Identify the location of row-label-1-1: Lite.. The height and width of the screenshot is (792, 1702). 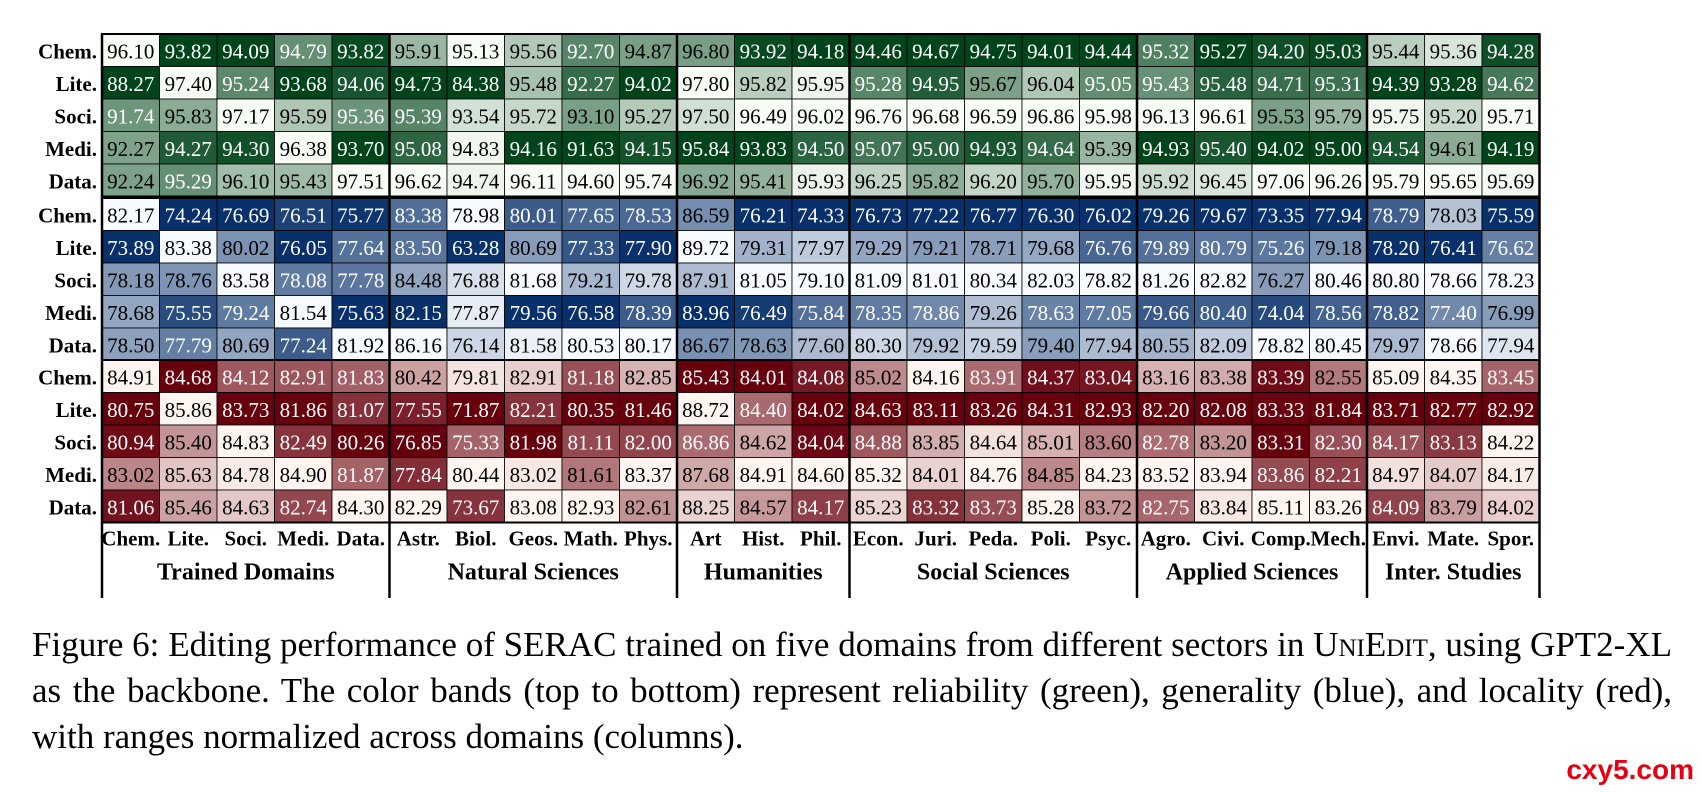
(76, 248).